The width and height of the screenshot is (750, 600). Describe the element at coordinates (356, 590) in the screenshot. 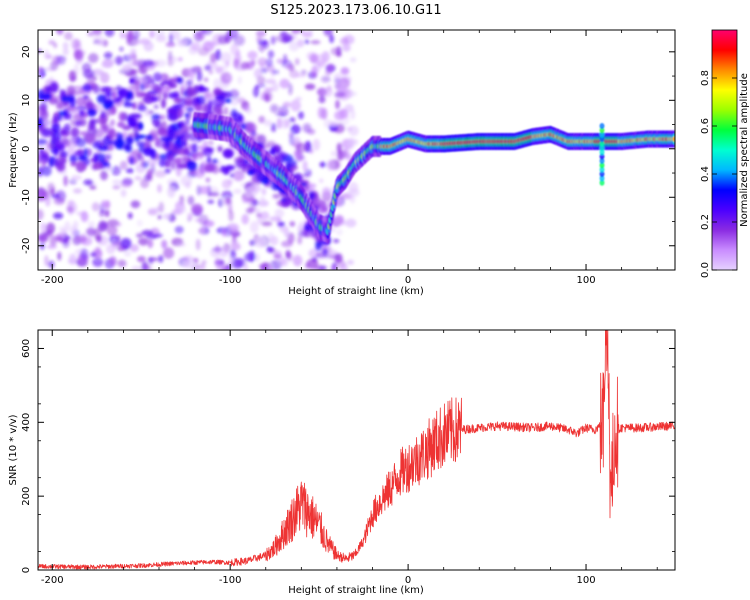

I see `snr-x-axis-title: Height of straight line (km)` at that location.